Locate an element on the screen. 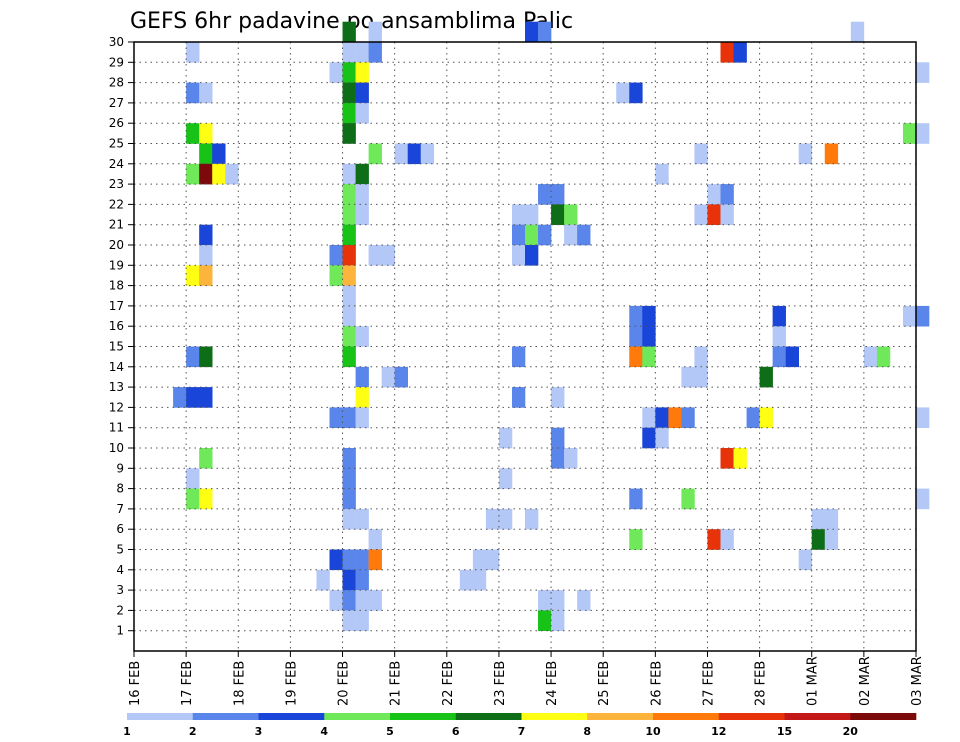 The image size is (960, 742). y-tick-label: 11 is located at coordinates (116, 428).